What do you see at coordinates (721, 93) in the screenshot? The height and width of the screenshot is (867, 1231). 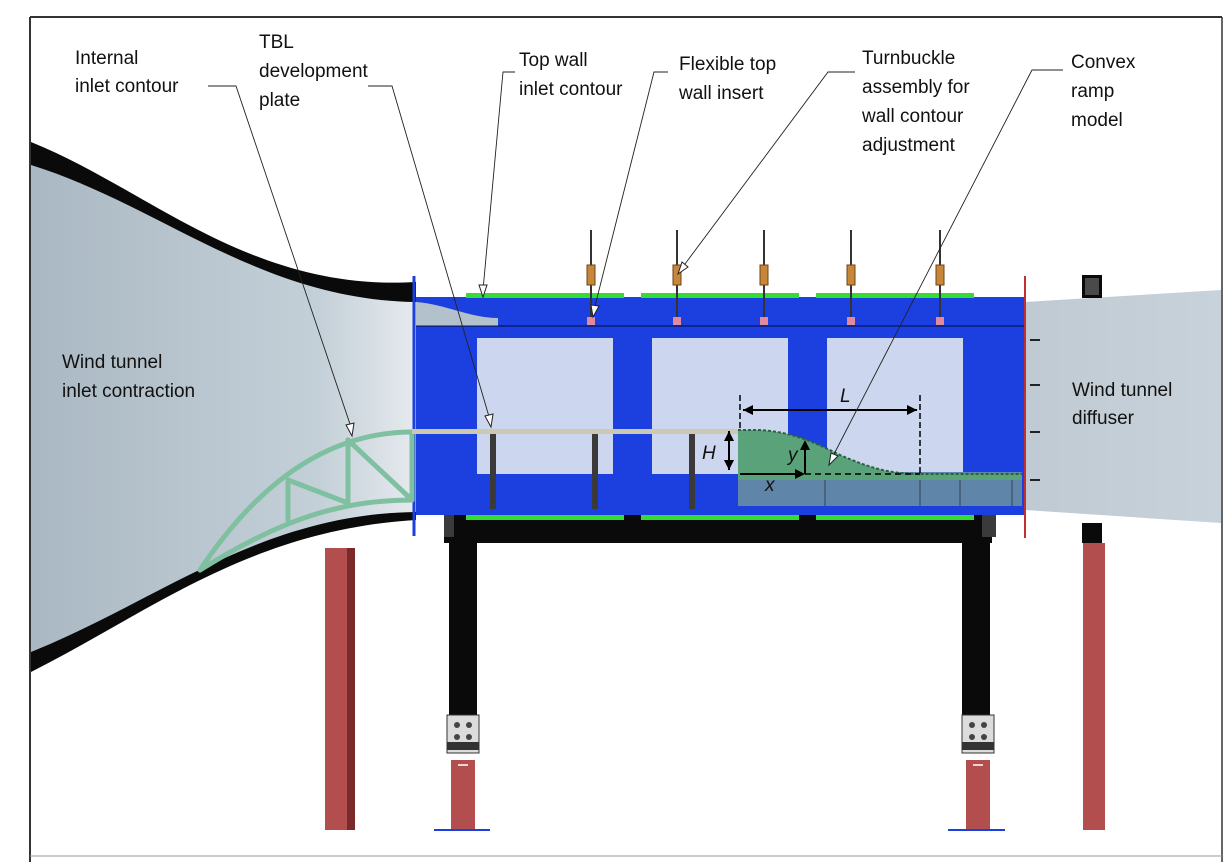 I see `label-flex-line2: wall insert` at bounding box center [721, 93].